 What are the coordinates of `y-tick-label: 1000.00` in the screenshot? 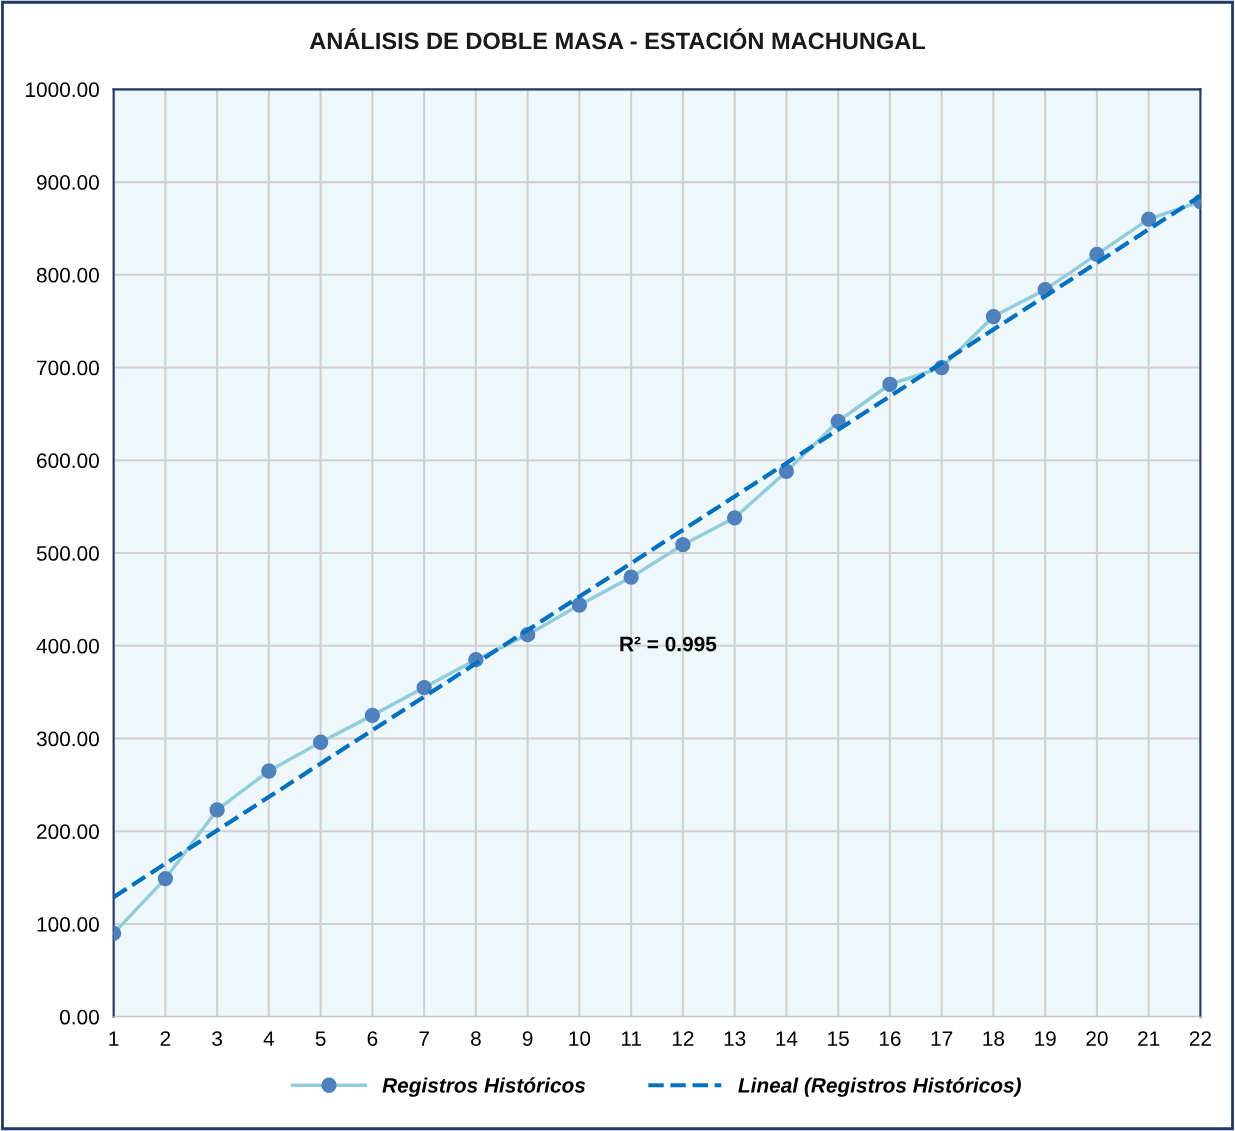 It's located at (62, 90).